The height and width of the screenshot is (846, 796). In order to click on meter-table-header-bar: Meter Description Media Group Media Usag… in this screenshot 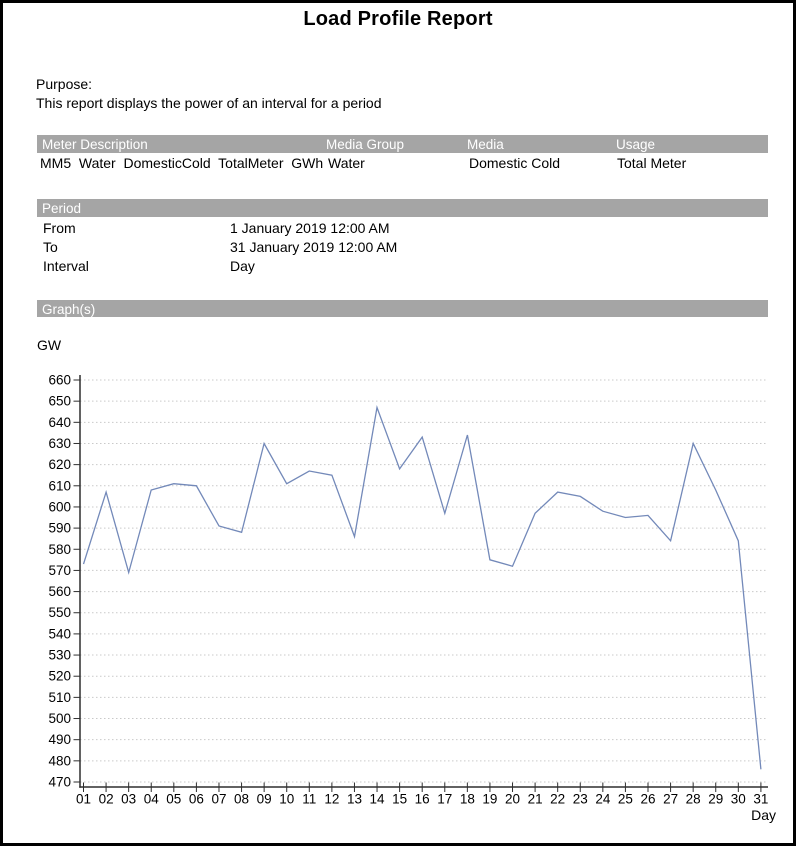, I will do `click(402, 144)`.